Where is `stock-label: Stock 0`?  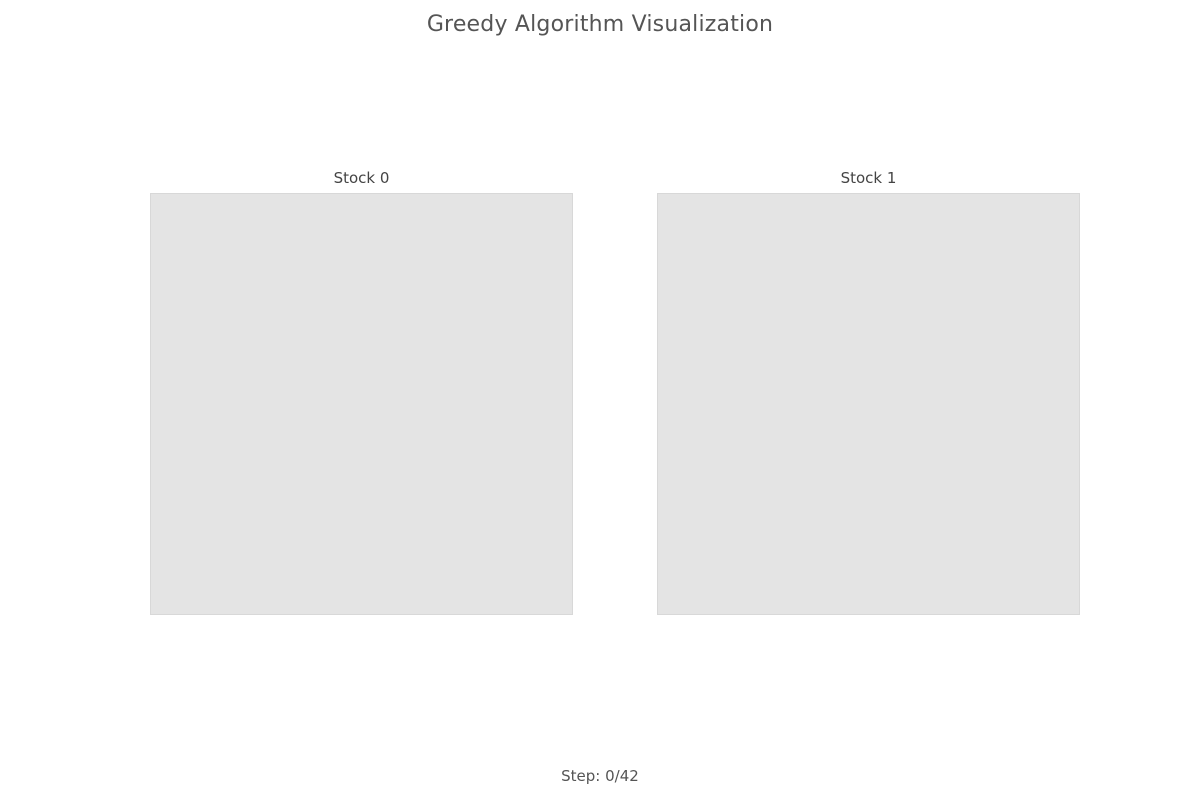 stock-label: Stock 0 is located at coordinates (361, 178).